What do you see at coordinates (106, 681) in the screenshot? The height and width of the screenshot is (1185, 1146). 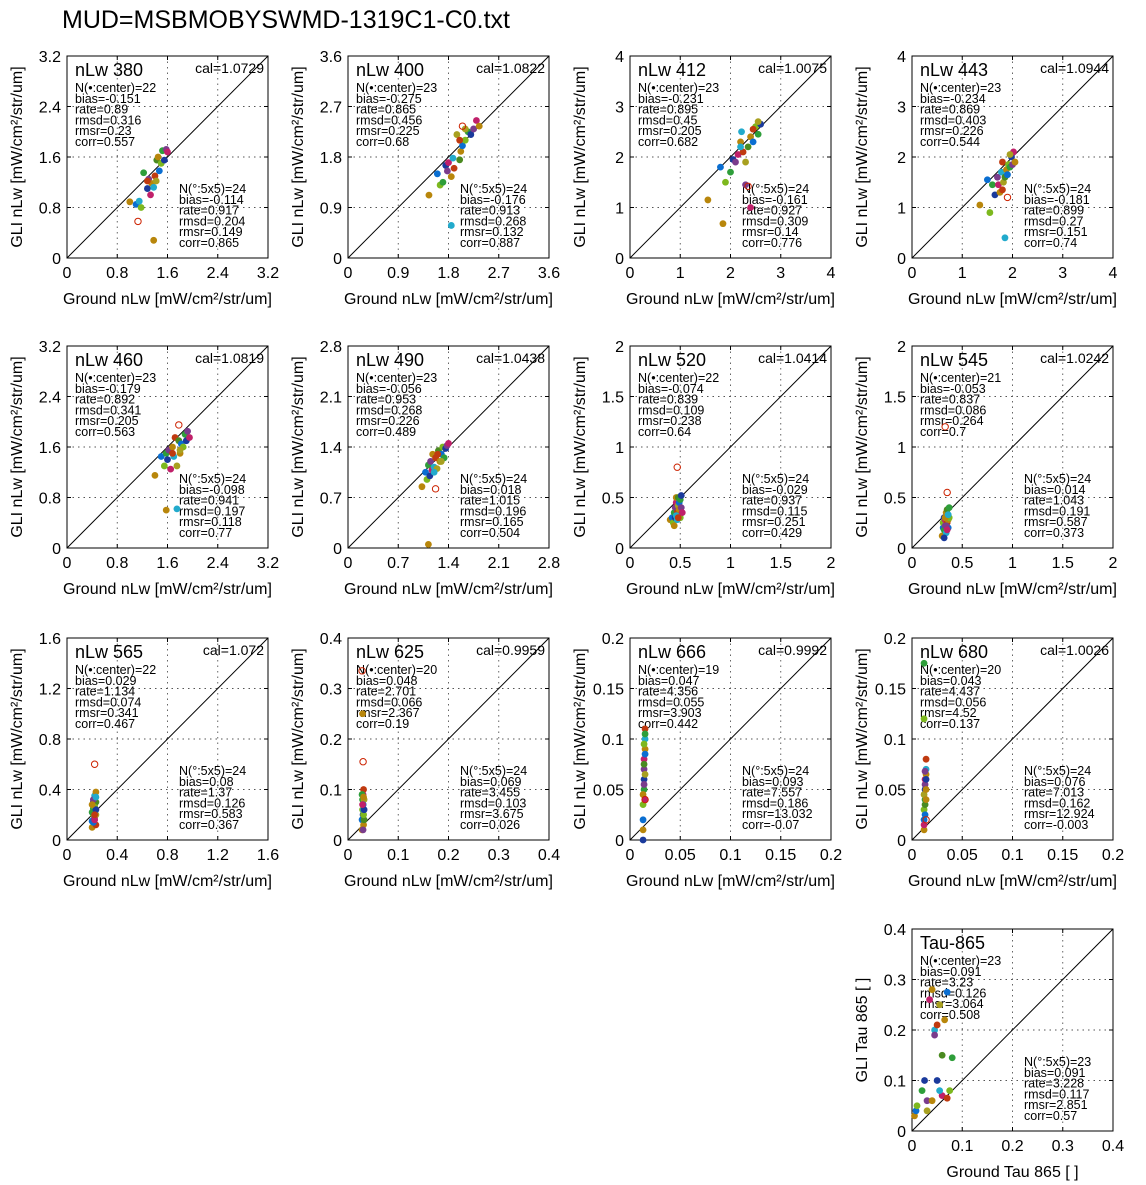 I see `stats-center-line: bias=0.029` at bounding box center [106, 681].